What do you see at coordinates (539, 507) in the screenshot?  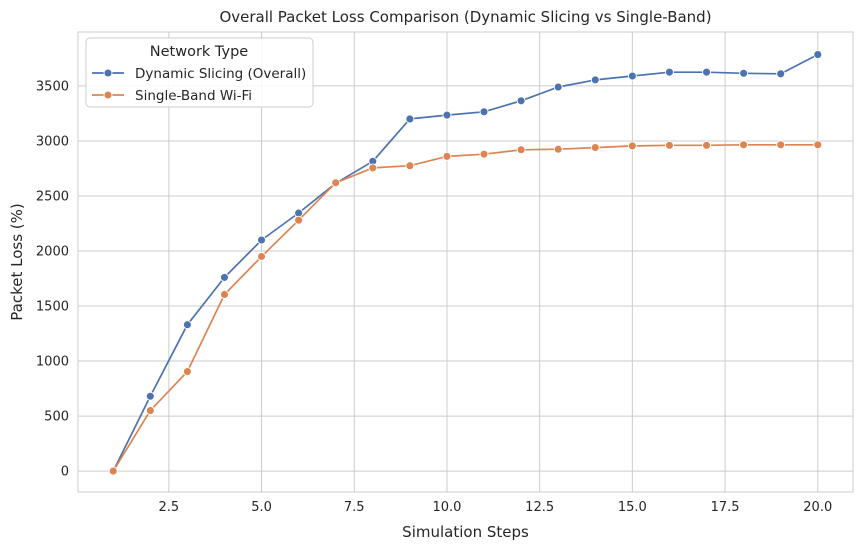 I see `x-tick-label: 12.5` at bounding box center [539, 507].